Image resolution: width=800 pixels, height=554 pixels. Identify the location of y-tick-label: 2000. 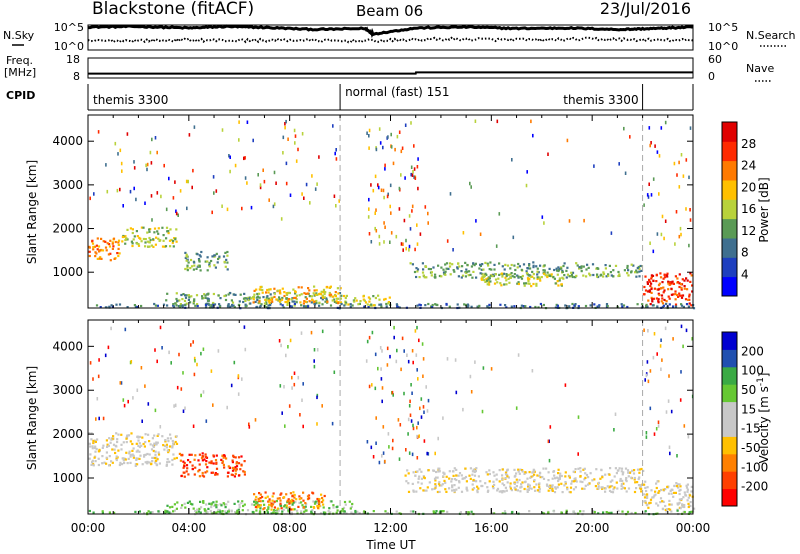
(67, 229).